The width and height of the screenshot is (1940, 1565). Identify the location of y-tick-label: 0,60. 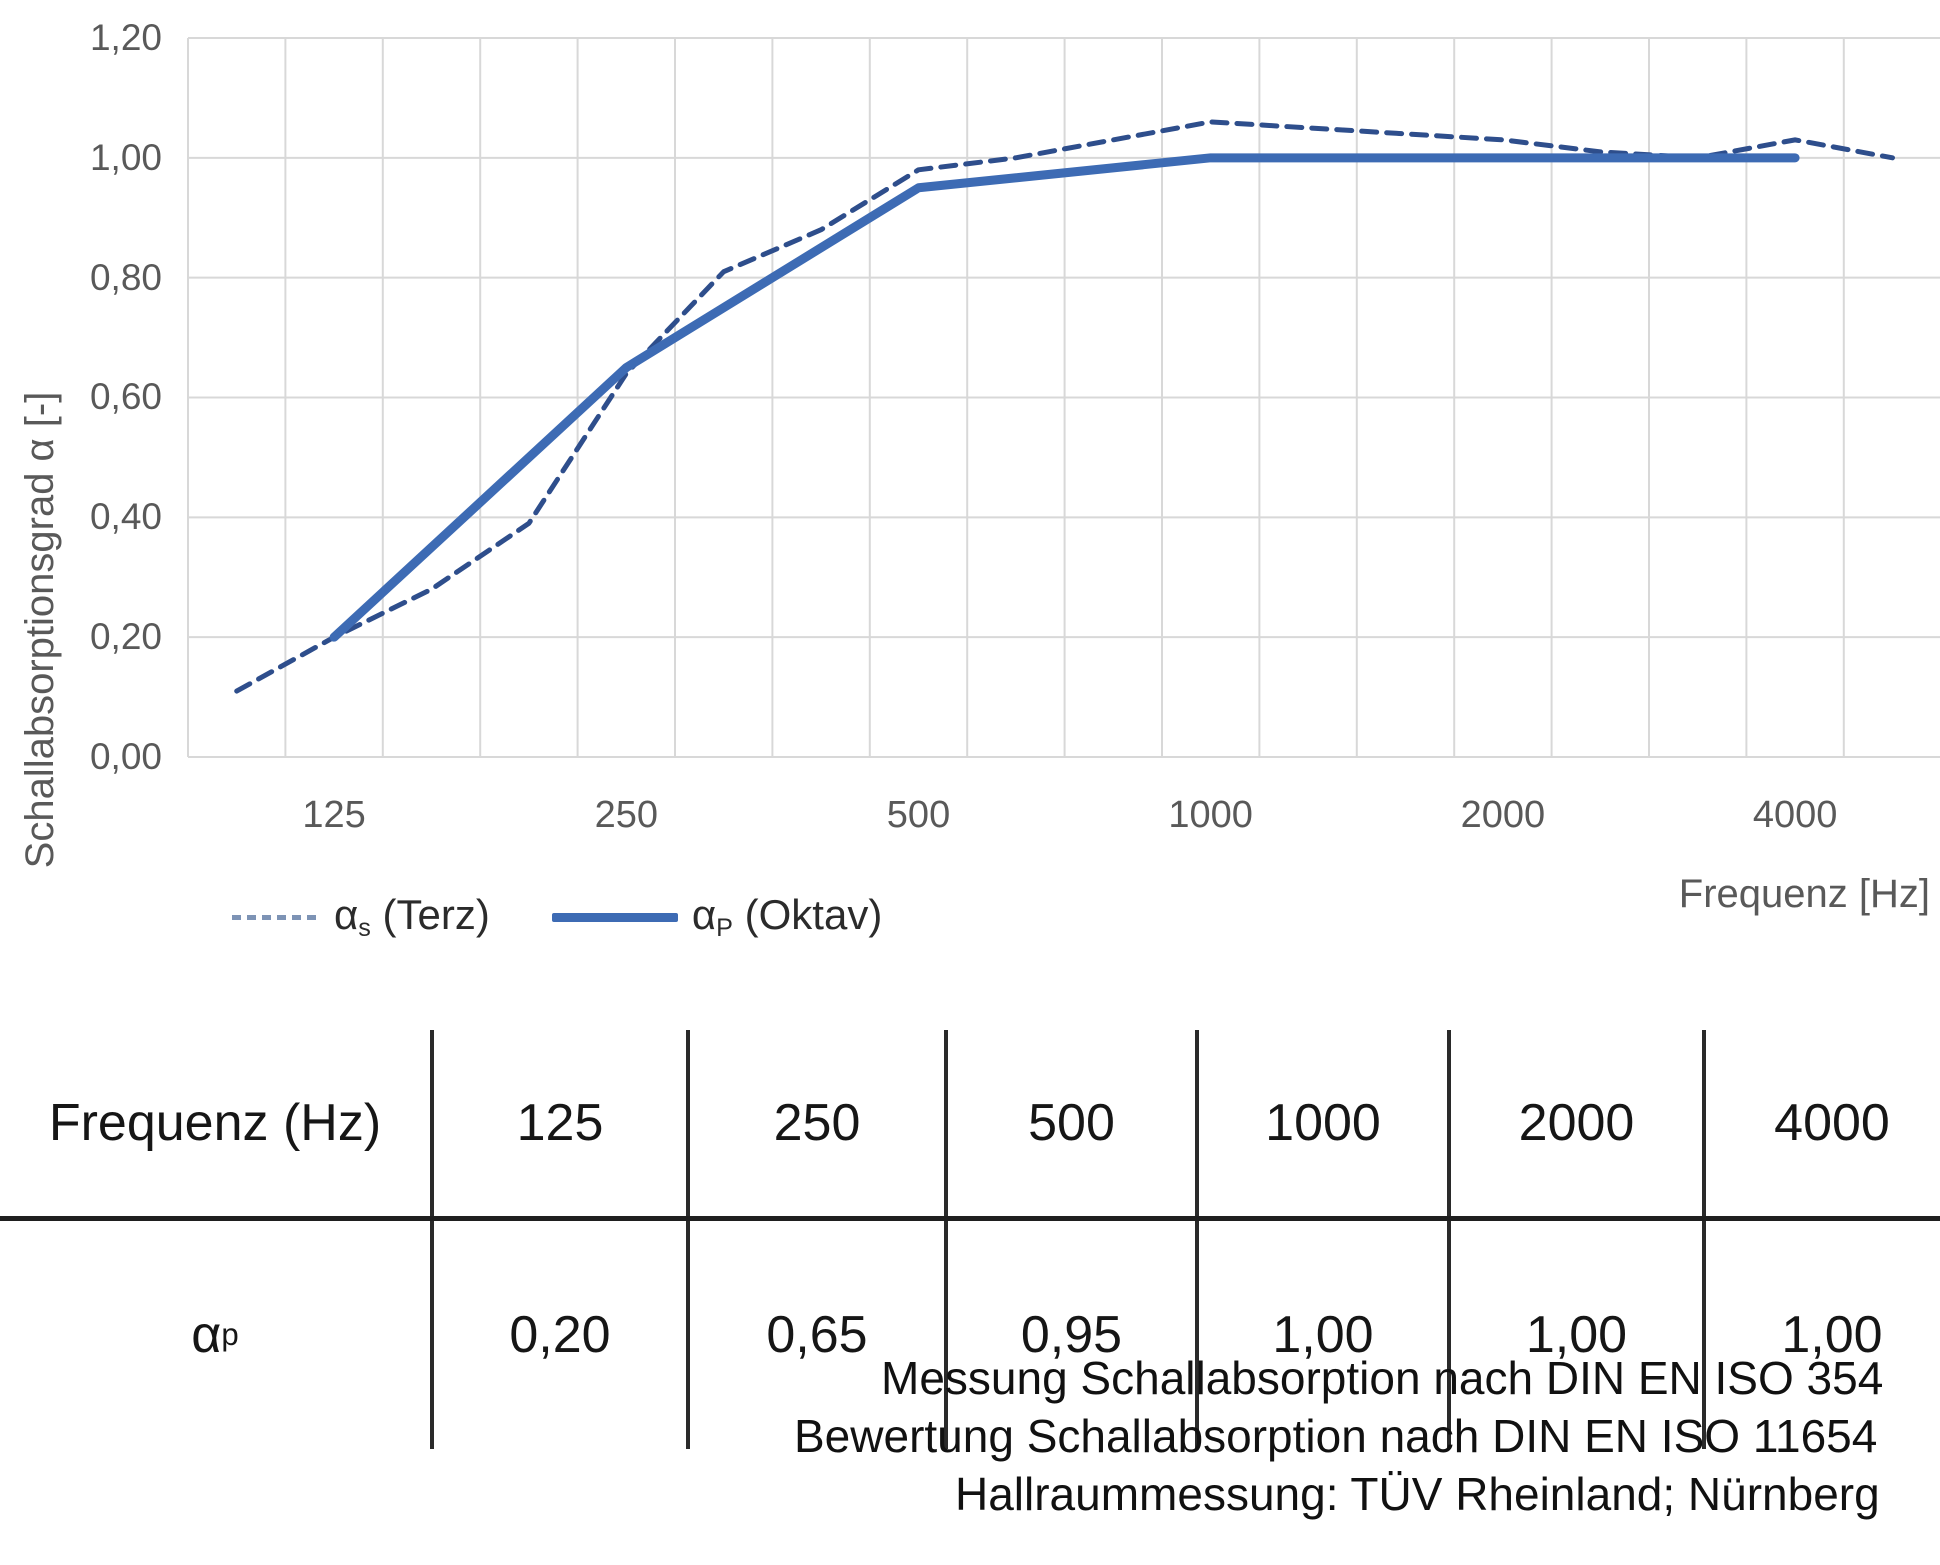
(125, 397).